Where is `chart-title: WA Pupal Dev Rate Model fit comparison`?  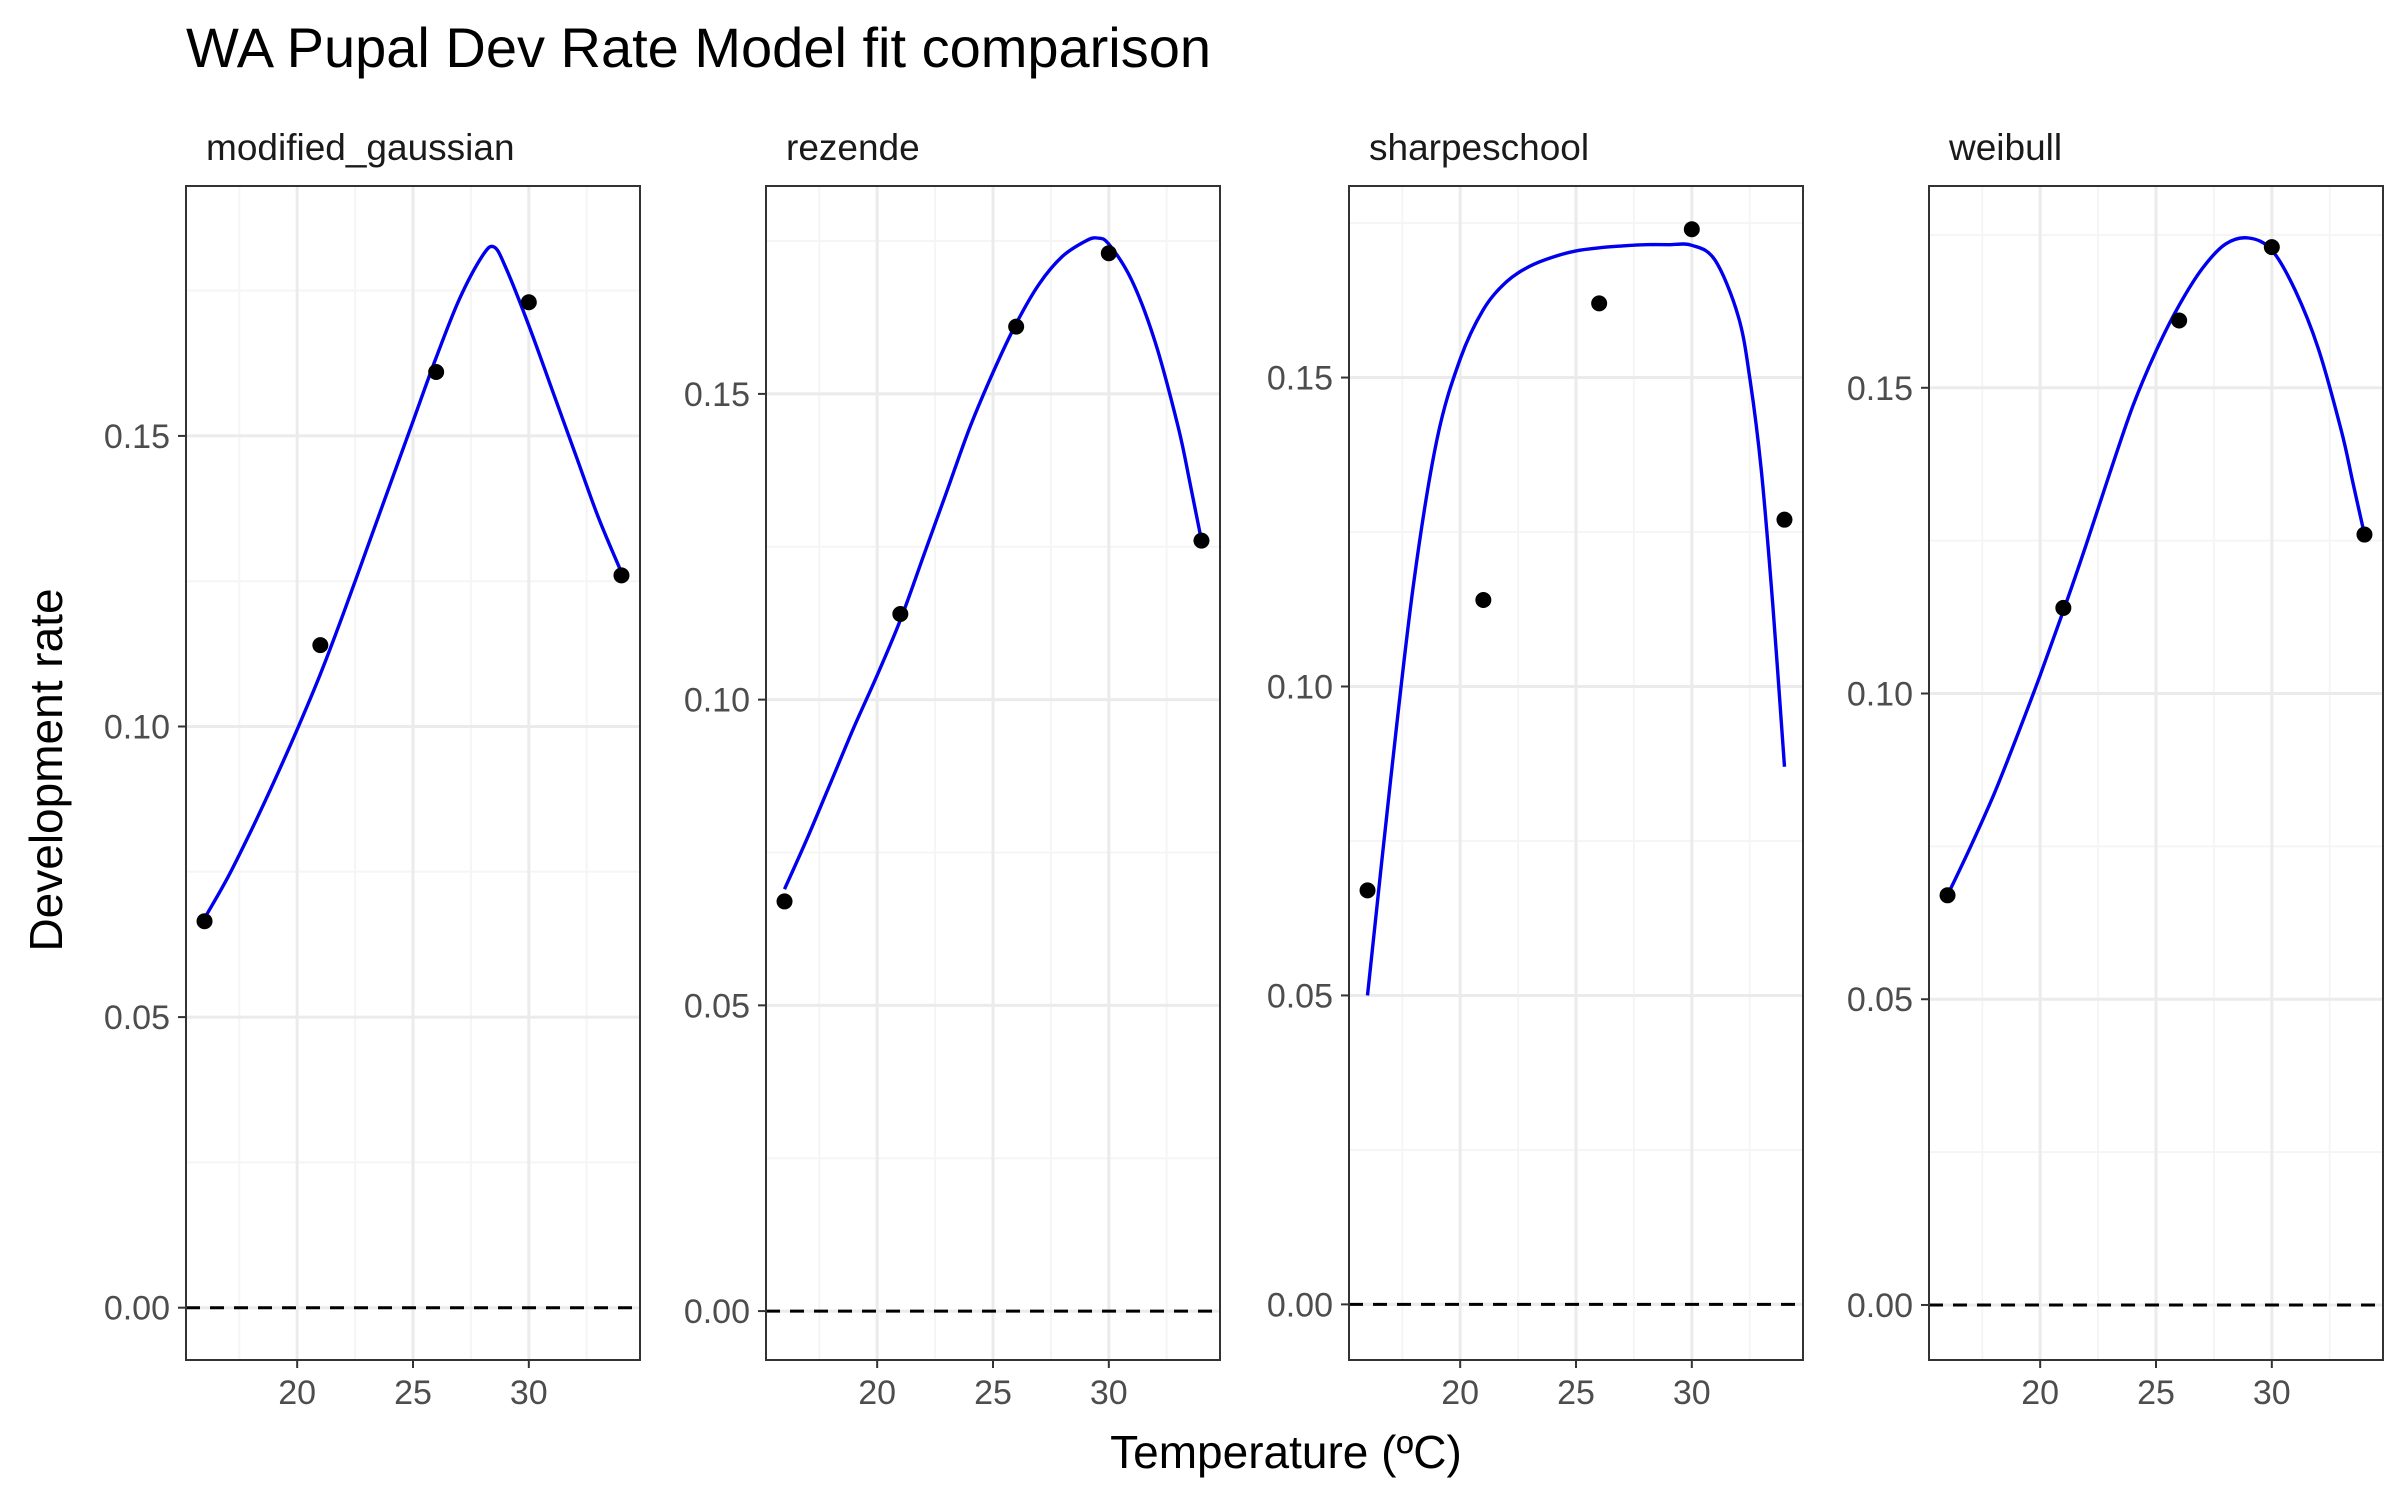
chart-title: WA Pupal Dev Rate Model fit comparison is located at coordinates (698, 47).